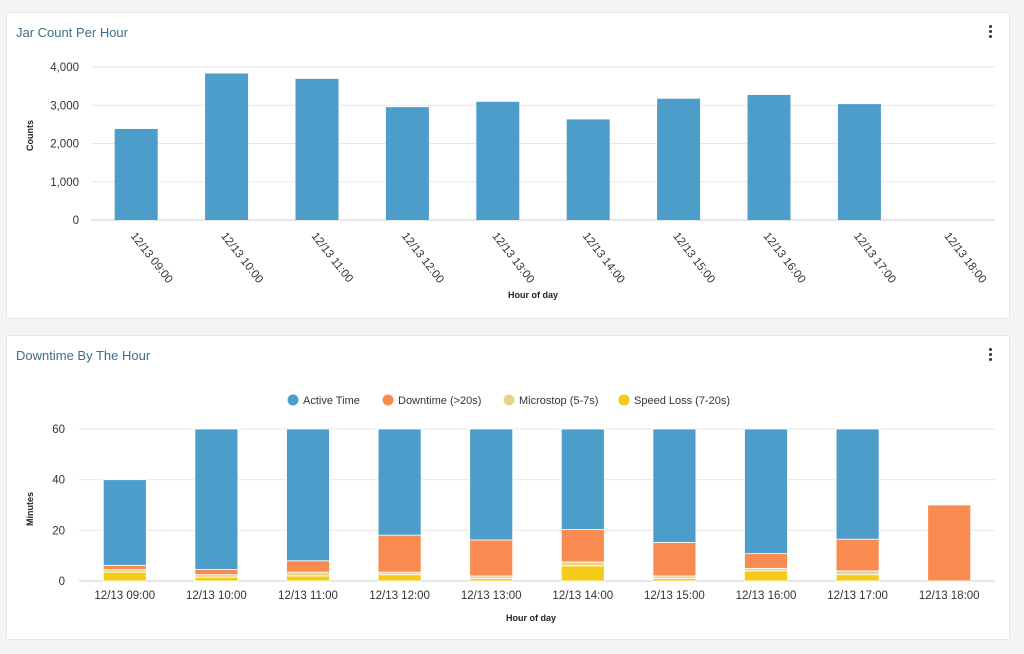 The image size is (1024, 654). I want to click on y-tick-label: 1,000, so click(64, 183).